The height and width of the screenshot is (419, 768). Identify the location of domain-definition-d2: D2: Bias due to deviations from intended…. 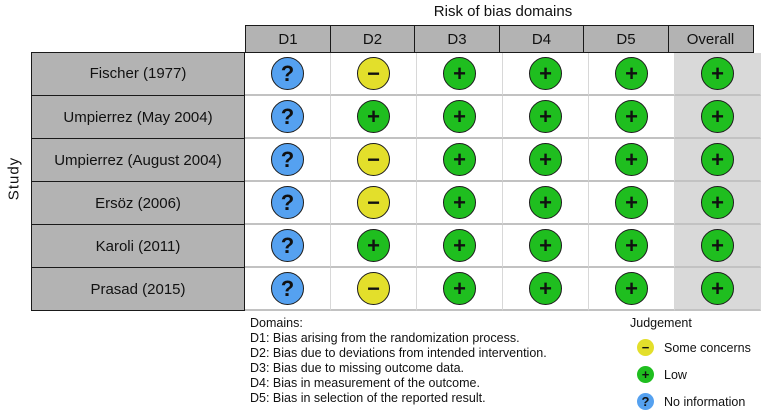
(398, 353).